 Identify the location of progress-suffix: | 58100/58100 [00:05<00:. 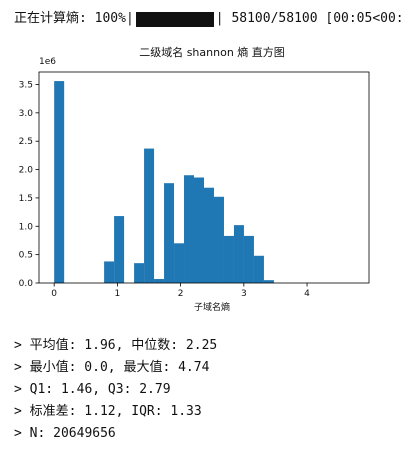
(309, 18).